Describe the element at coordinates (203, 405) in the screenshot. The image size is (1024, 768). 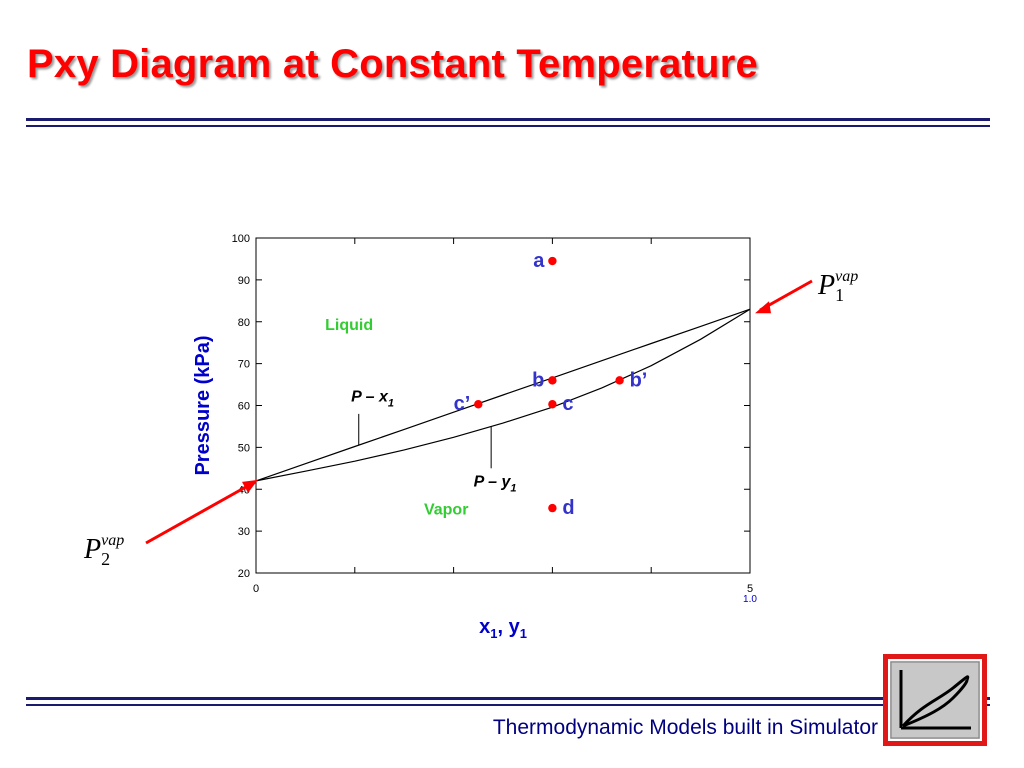
I see `y-axis-label: Pressure (kPa)` at that location.